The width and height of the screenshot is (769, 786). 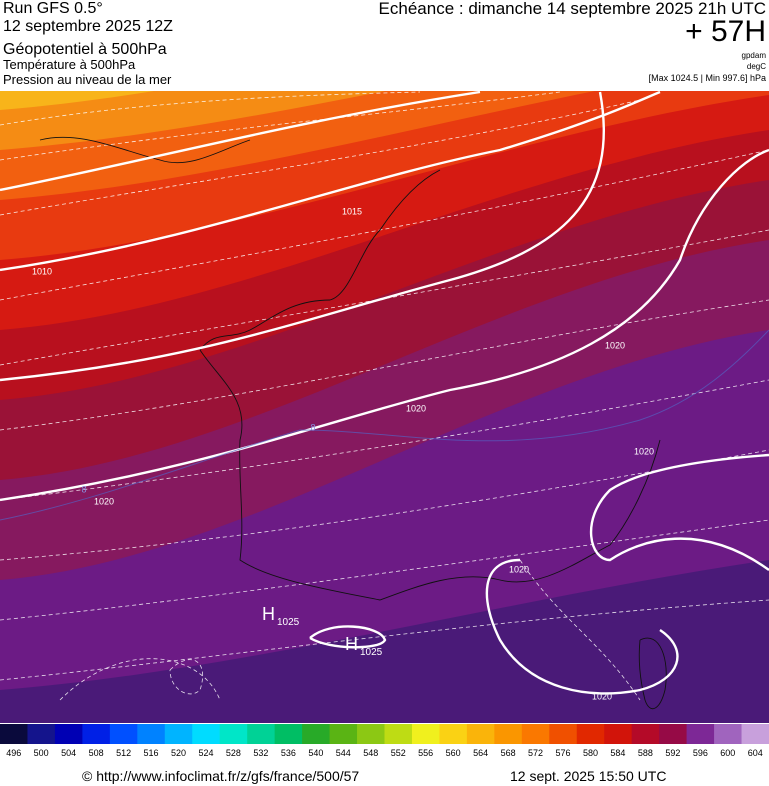 What do you see at coordinates (288, 753) in the screenshot?
I see `colorbar-label: 536` at bounding box center [288, 753].